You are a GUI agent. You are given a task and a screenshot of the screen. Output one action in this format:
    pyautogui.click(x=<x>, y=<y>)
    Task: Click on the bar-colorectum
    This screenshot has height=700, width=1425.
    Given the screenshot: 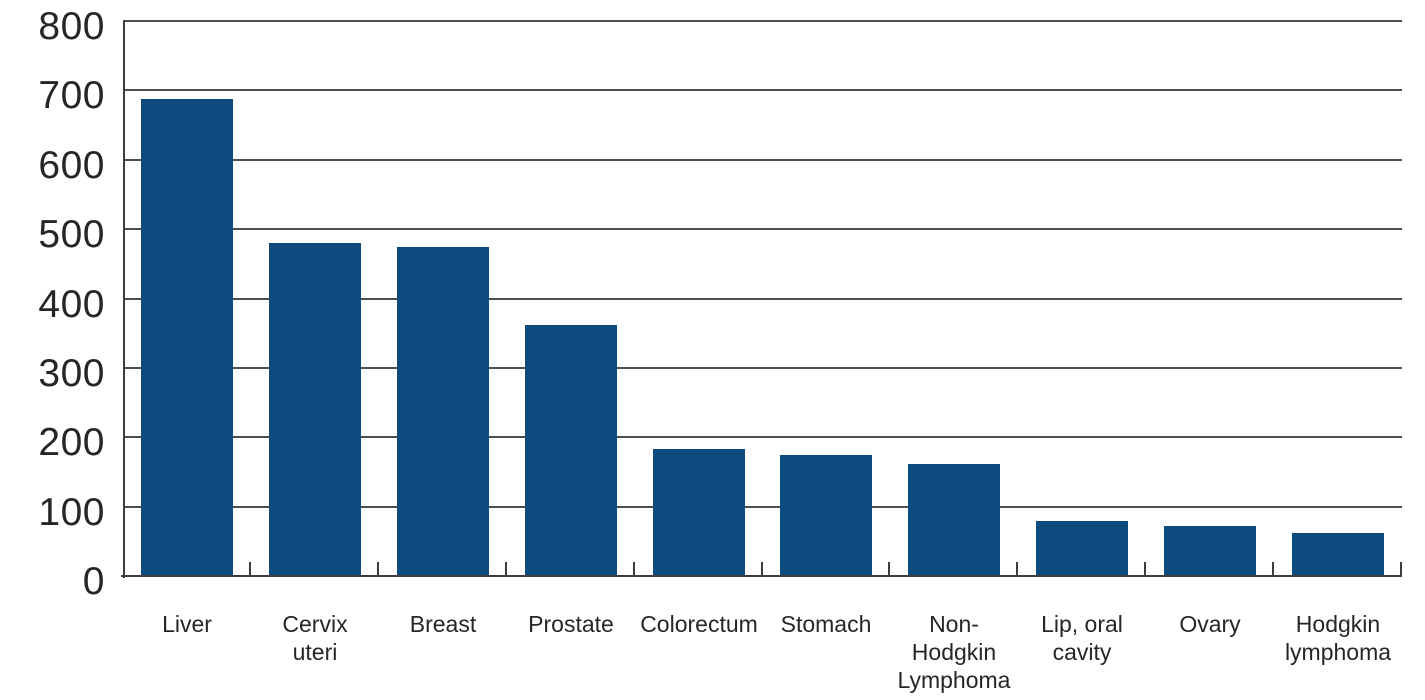 What is the action you would take?
    pyautogui.click(x=699, y=512)
    